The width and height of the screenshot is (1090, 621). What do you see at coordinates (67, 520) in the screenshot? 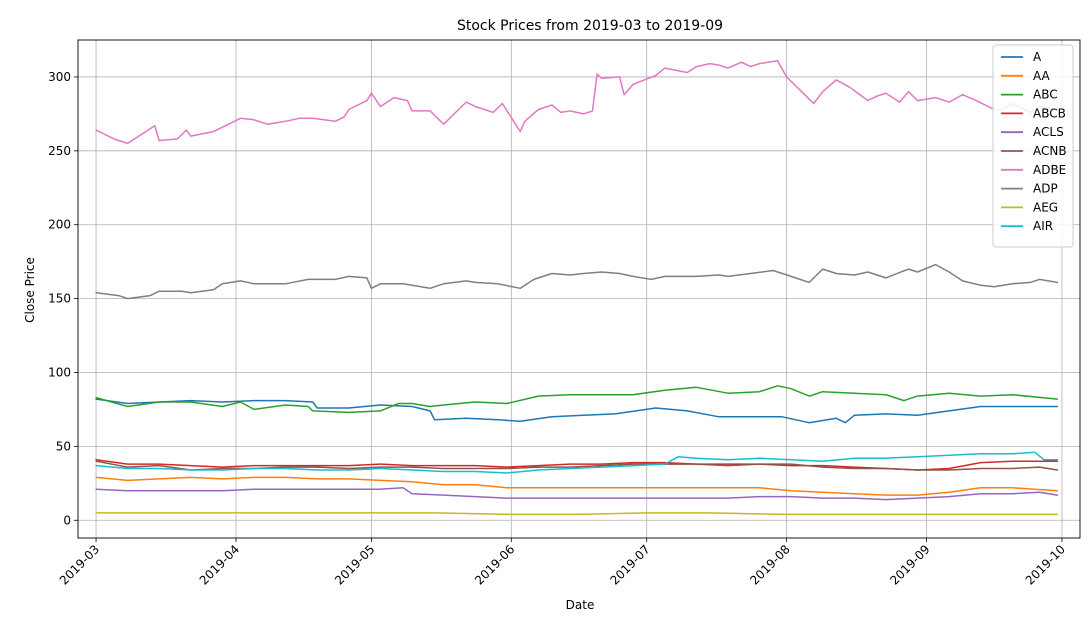
I see `y-tick-label: 0` at bounding box center [67, 520].